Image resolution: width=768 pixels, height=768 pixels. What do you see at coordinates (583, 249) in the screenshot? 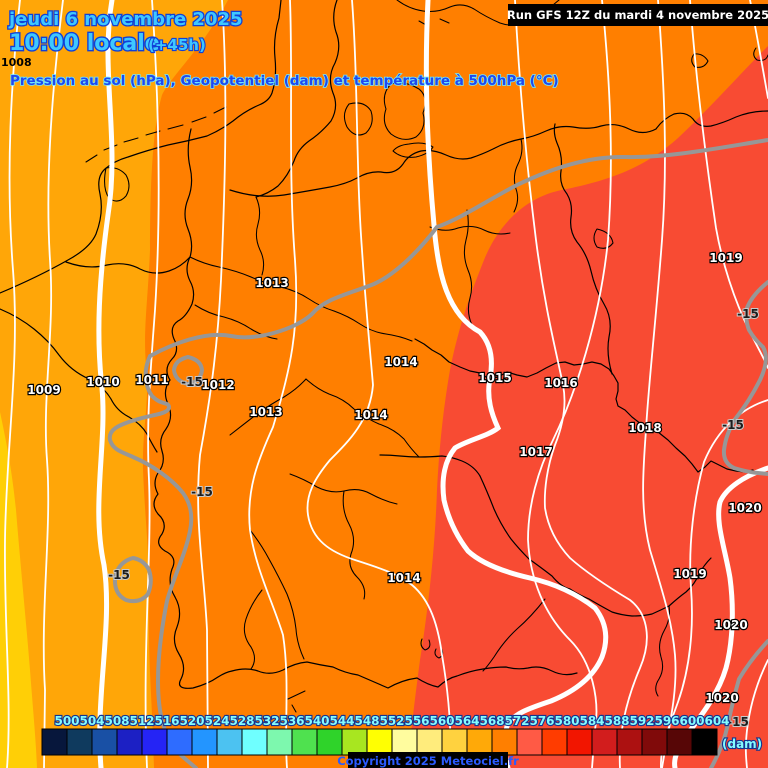
I see `border-de-pl-oder` at bounding box center [583, 249].